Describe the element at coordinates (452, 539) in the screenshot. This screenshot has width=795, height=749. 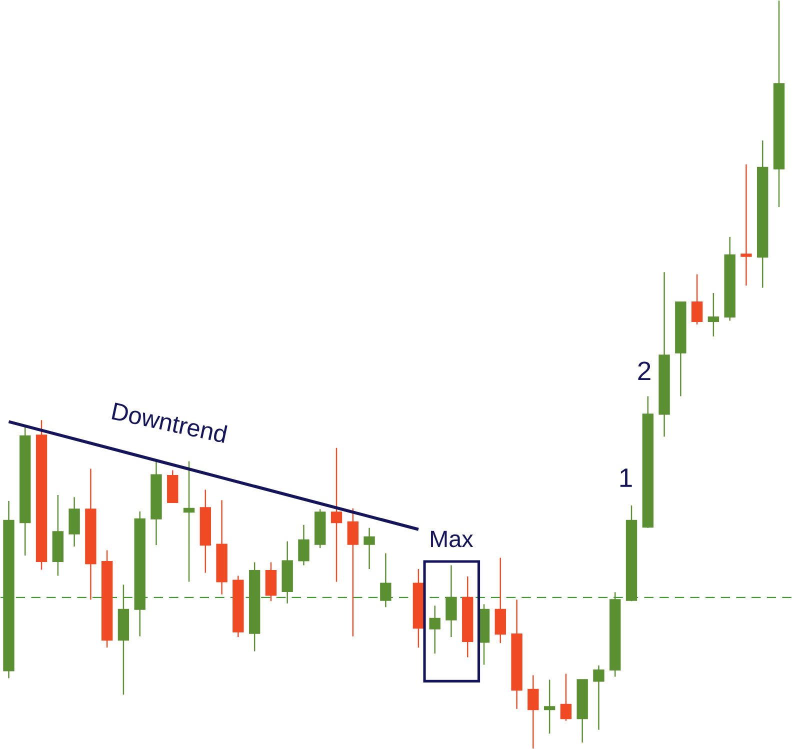
I see `annotation: Max` at that location.